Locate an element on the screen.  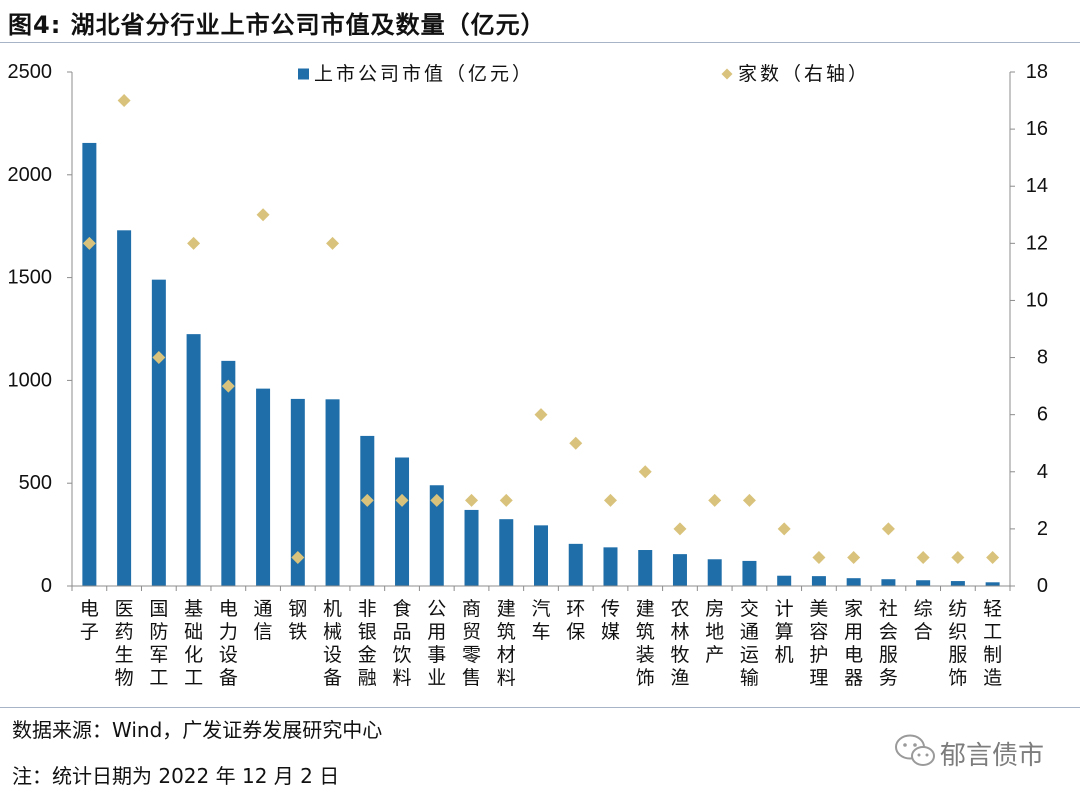
x-tick-label: 计算机 is located at coordinates (784, 632).